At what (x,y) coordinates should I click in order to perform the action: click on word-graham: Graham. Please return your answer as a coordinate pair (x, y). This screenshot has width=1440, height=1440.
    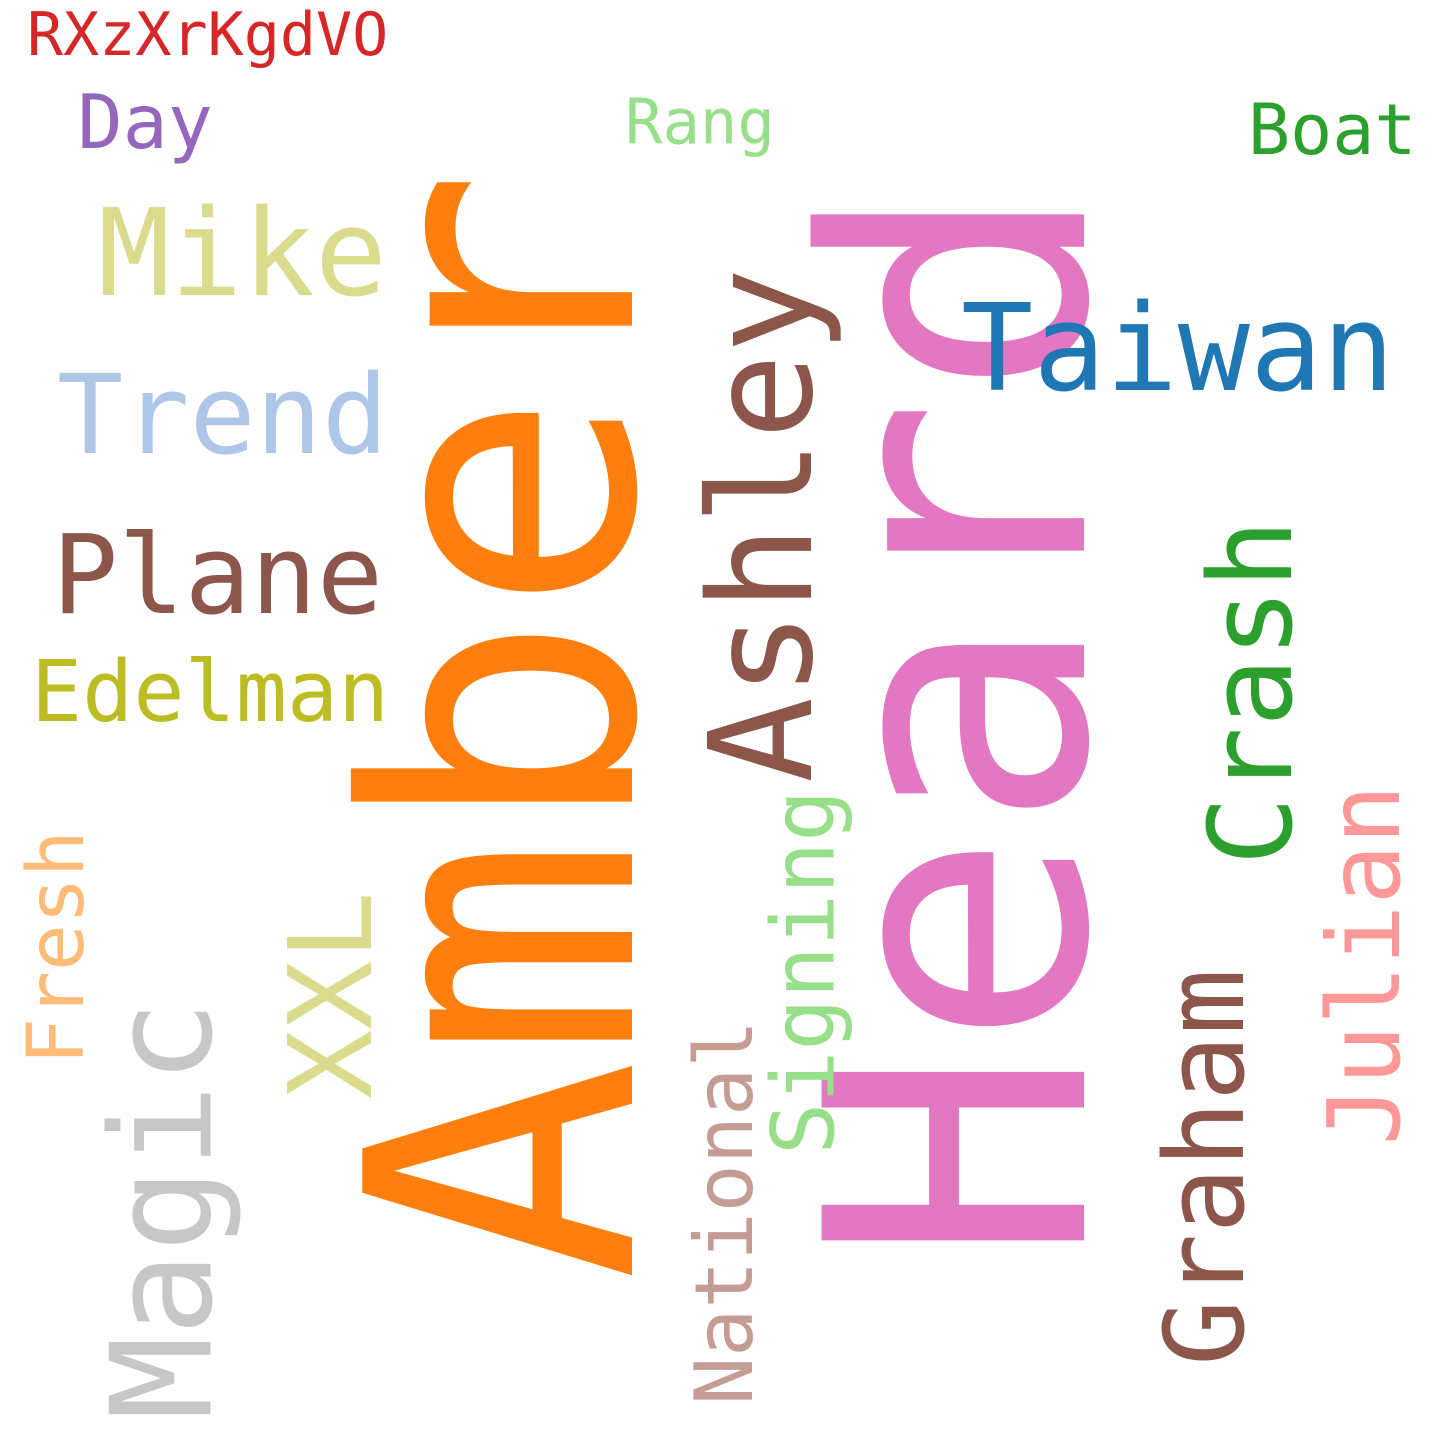
    Looking at the image, I should click on (1205, 1167).